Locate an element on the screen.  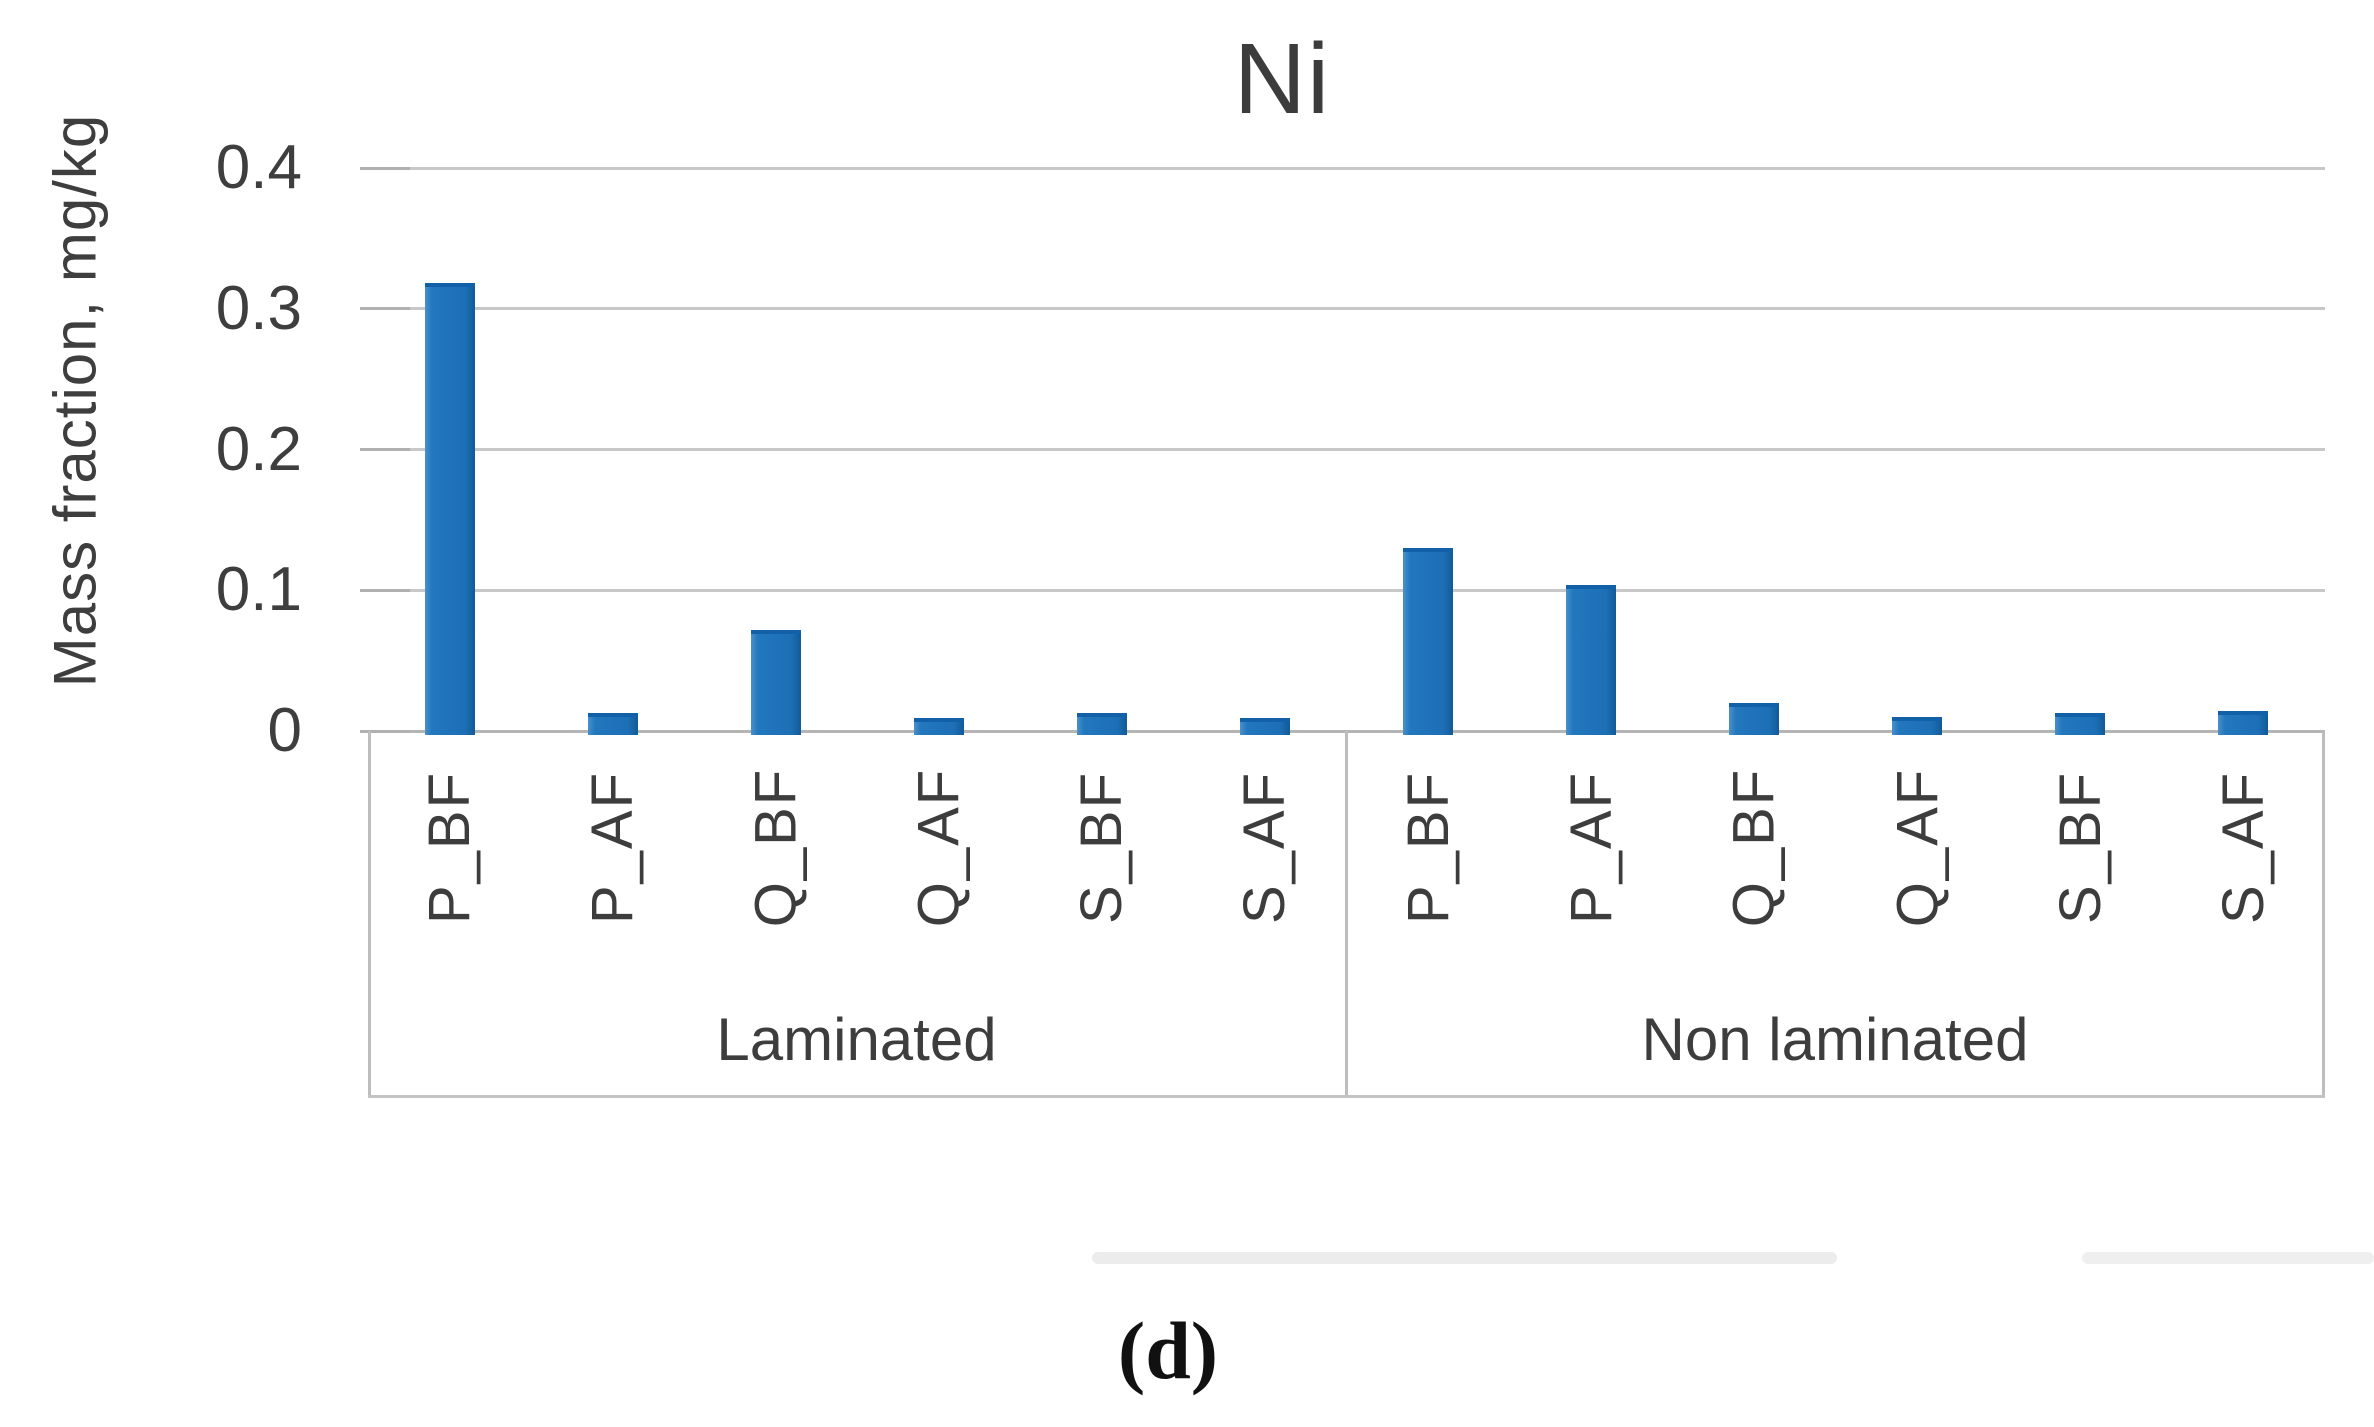
bar-laminated-q_bf is located at coordinates (775, 682).